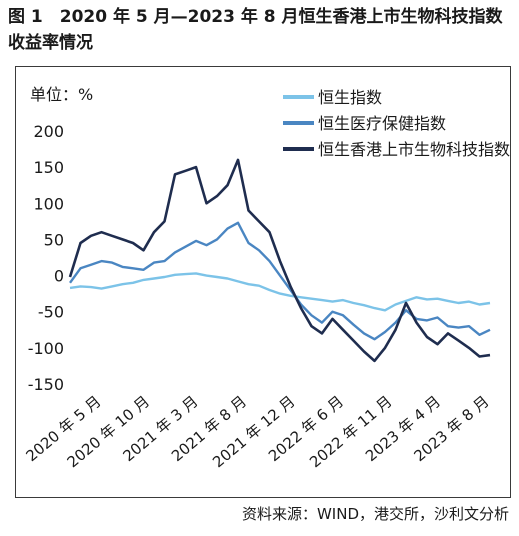 This screenshot has width=519, height=536. What do you see at coordinates (48, 203) in the screenshot?
I see `y-tick-label: 100` at bounding box center [48, 203].